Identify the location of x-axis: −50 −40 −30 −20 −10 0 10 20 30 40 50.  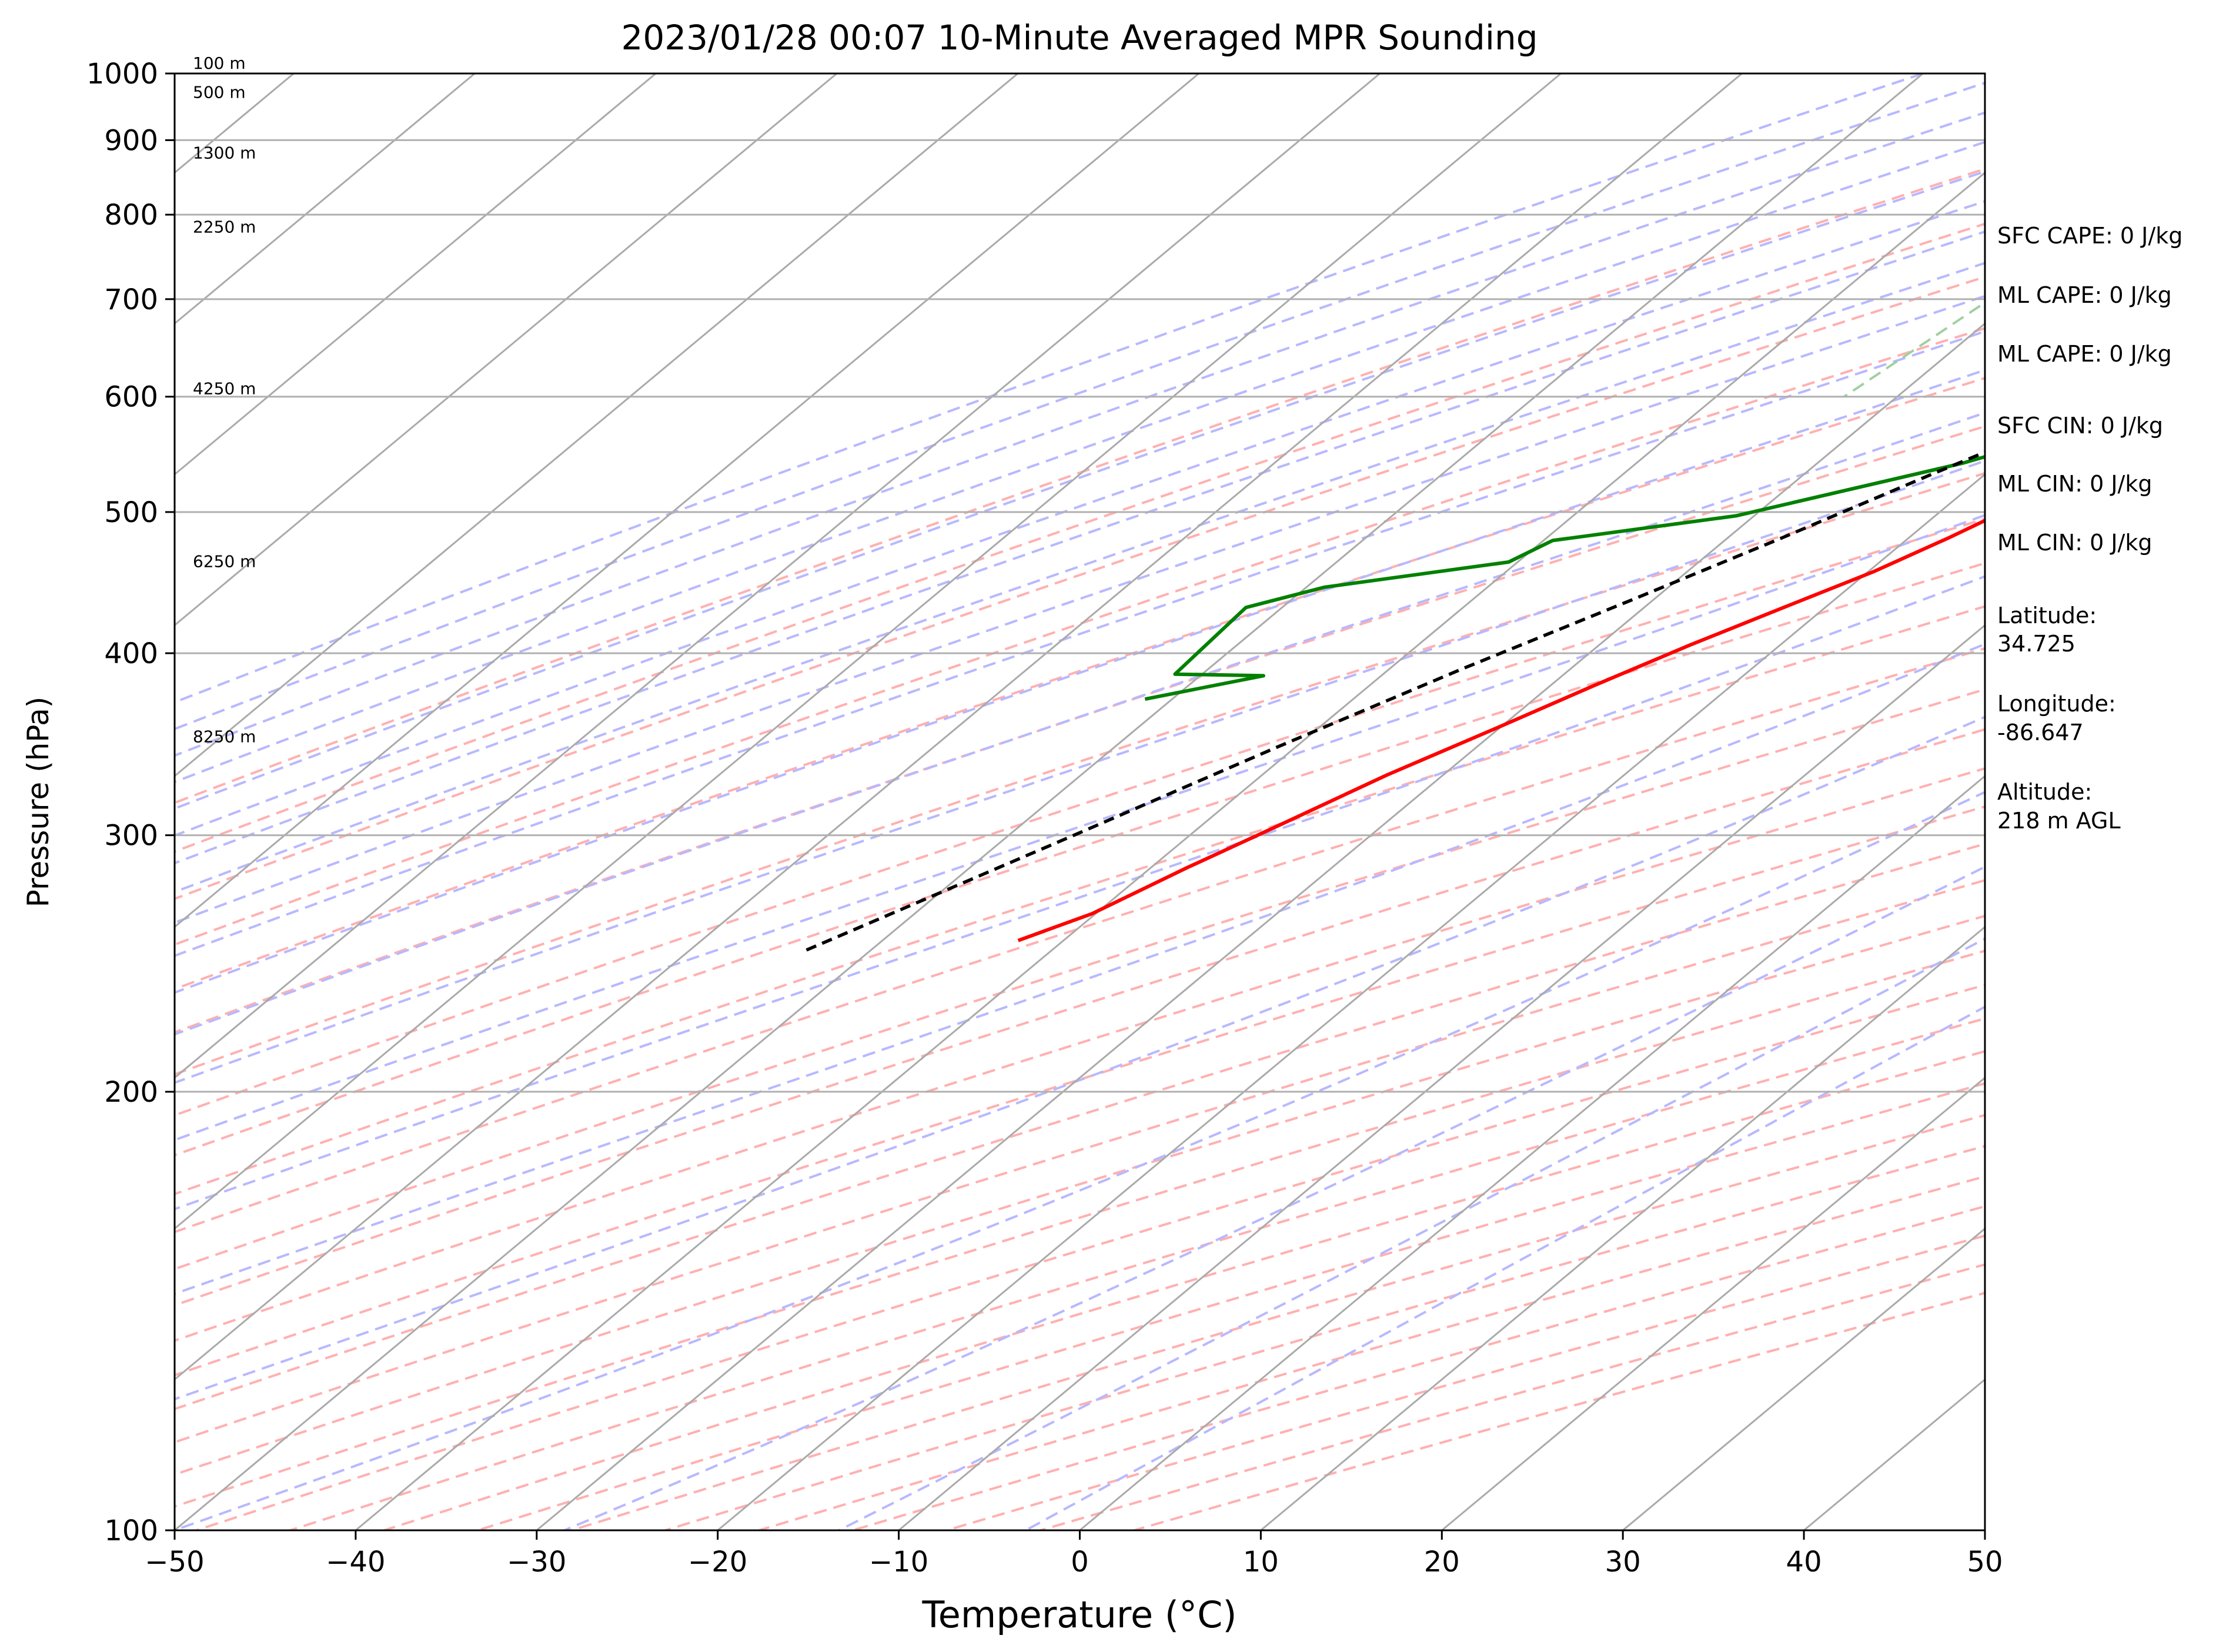
(1074, 1555).